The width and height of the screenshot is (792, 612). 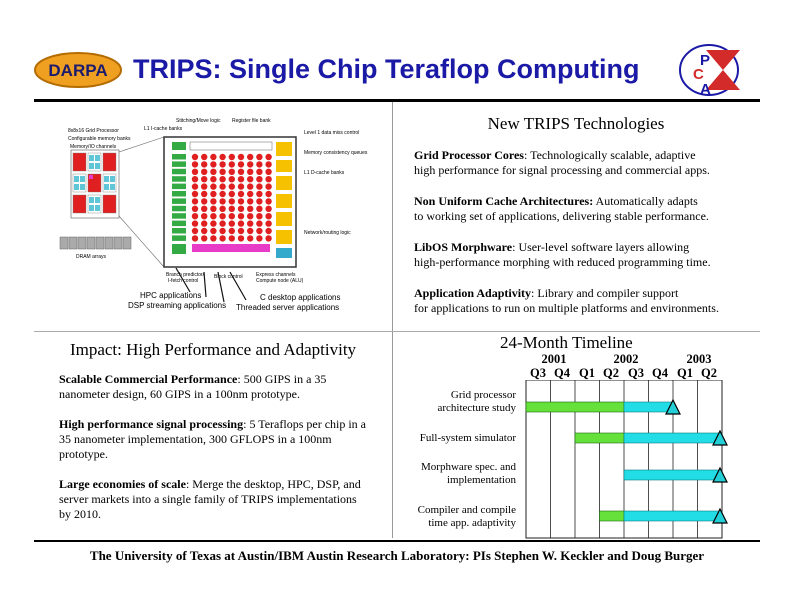 What do you see at coordinates (566, 342) in the screenshot?
I see `timeline-heading: 24-Month Timeline` at bounding box center [566, 342].